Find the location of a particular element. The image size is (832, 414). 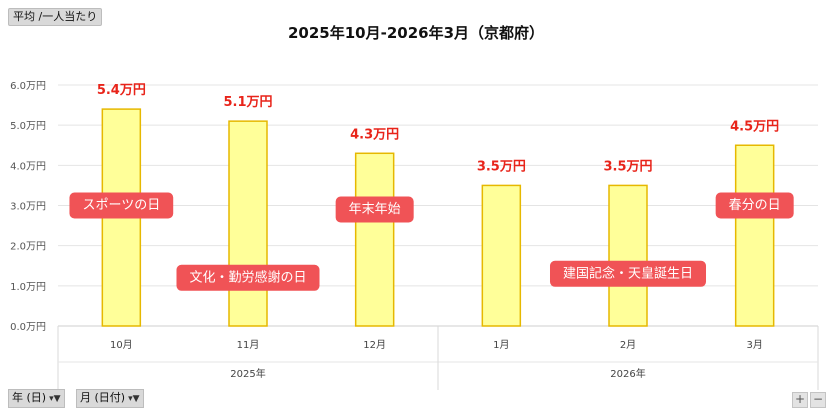

annotation-text: 春分の日 is located at coordinates (755, 205).